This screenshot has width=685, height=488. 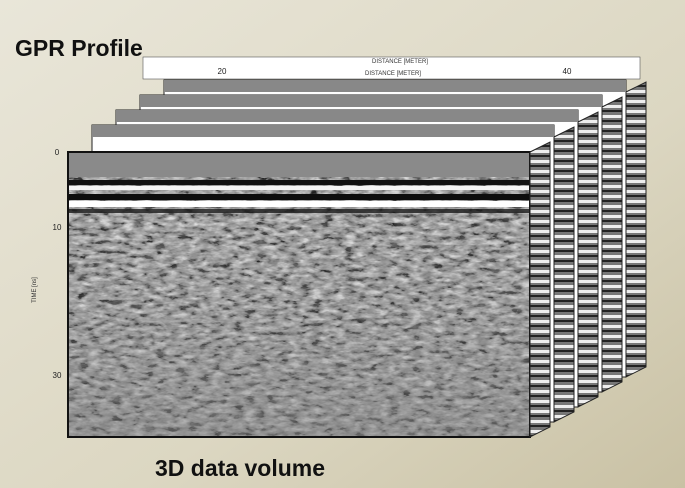 I want to click on axis-label: TIME [ns], so click(x=35, y=290).